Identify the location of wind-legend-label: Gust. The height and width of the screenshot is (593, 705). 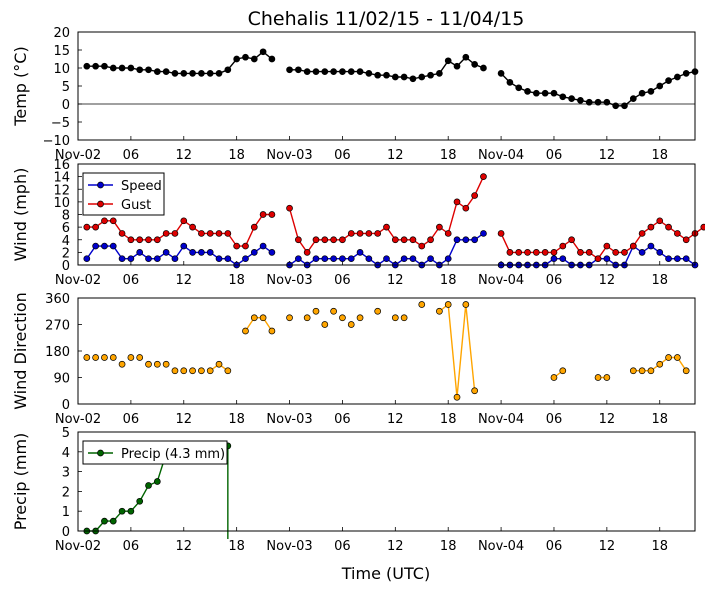
(136, 205).